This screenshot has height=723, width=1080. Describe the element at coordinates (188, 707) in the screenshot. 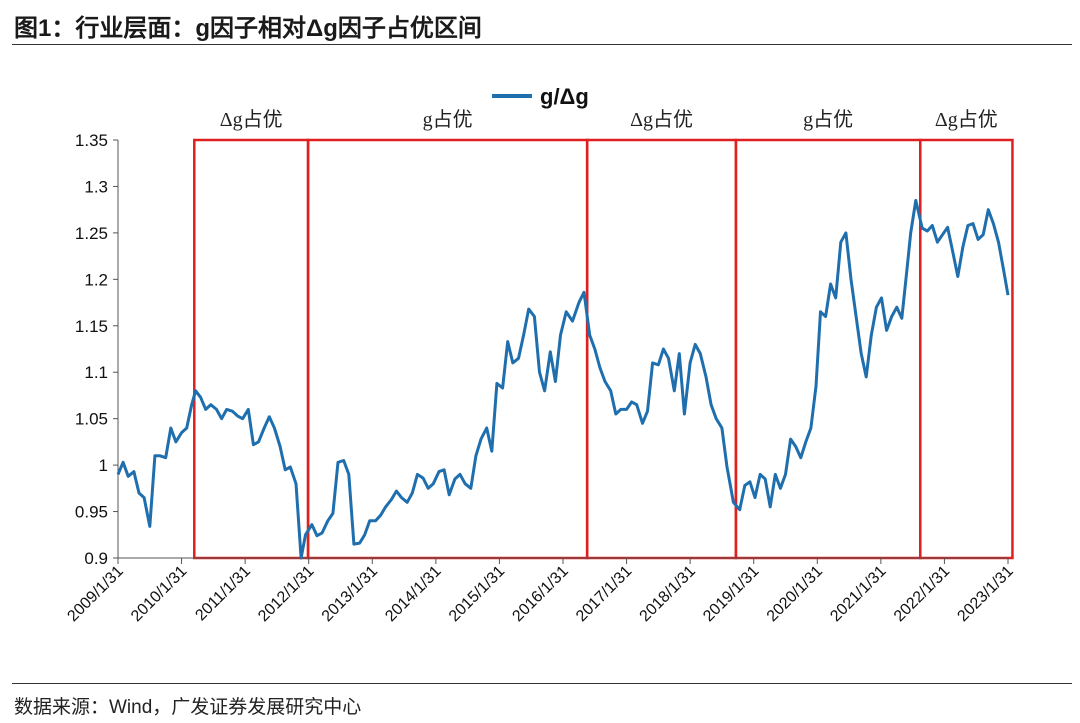

I see `source-note: 数据来源：Wind，广发证券发展研究中心` at that location.